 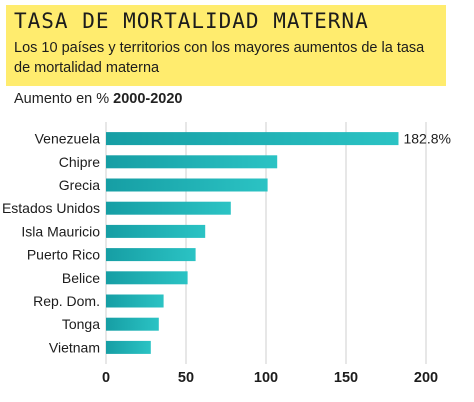 I want to click on category-label: Isla Mauricio, so click(x=60, y=231).